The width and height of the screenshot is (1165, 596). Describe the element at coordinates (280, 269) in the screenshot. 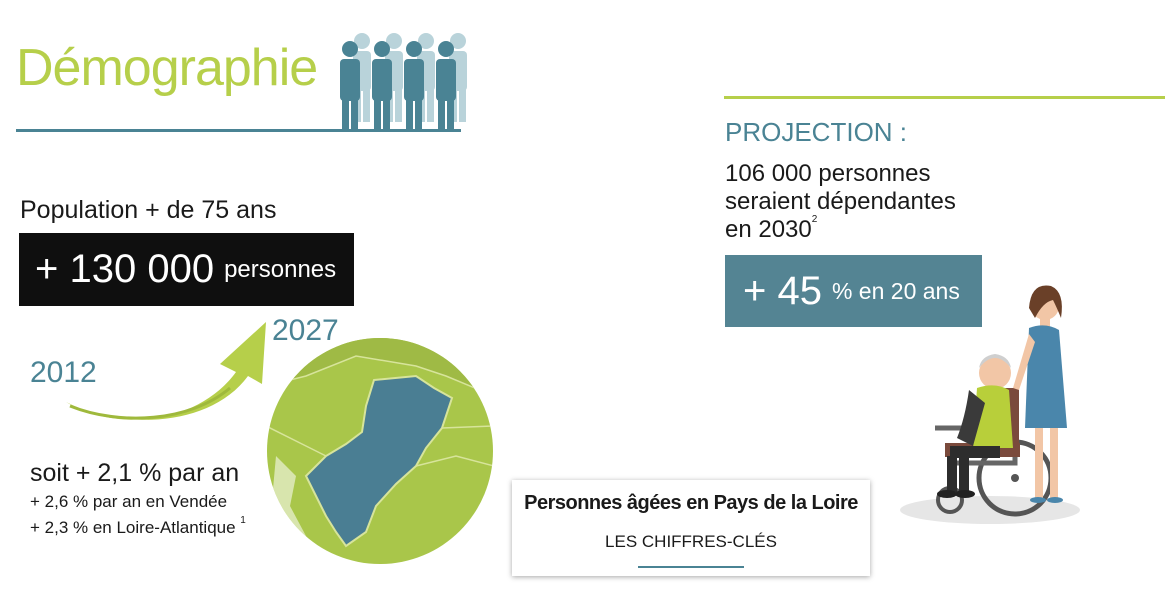

I see `population-unit: personnes` at that location.